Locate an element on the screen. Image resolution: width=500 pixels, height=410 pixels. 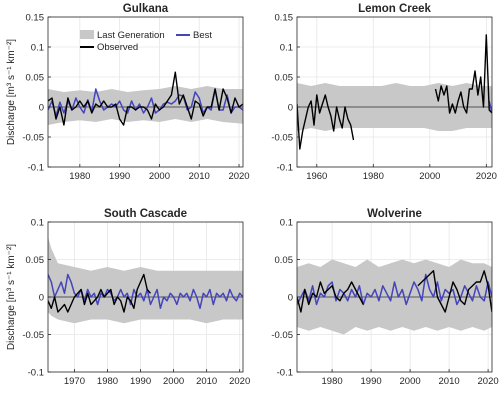
x-tick-label: 1960 is located at coordinates (316, 176).